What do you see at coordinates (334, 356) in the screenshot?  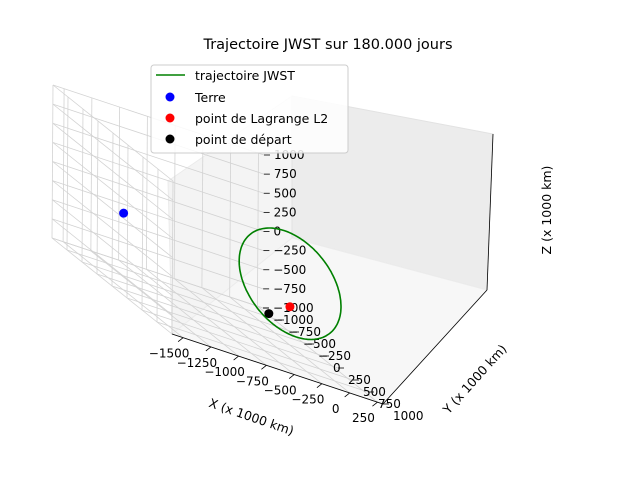 I see `y-tick-label: −250` at bounding box center [334, 356].